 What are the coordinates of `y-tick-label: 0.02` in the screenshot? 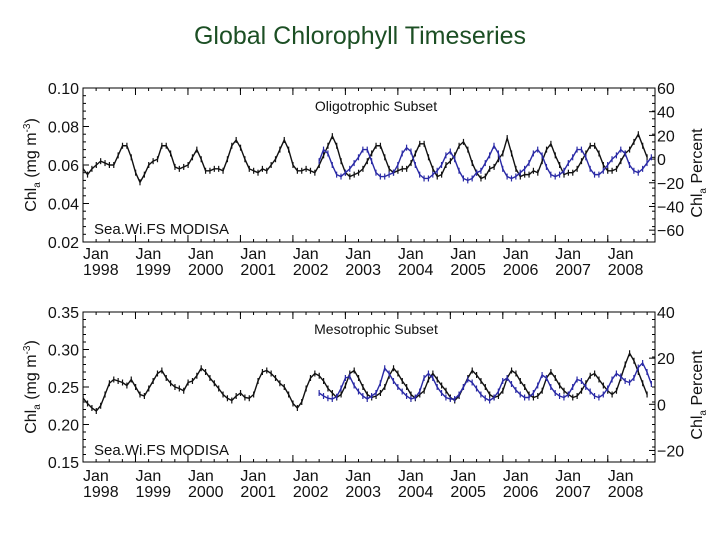 It's located at (63, 243).